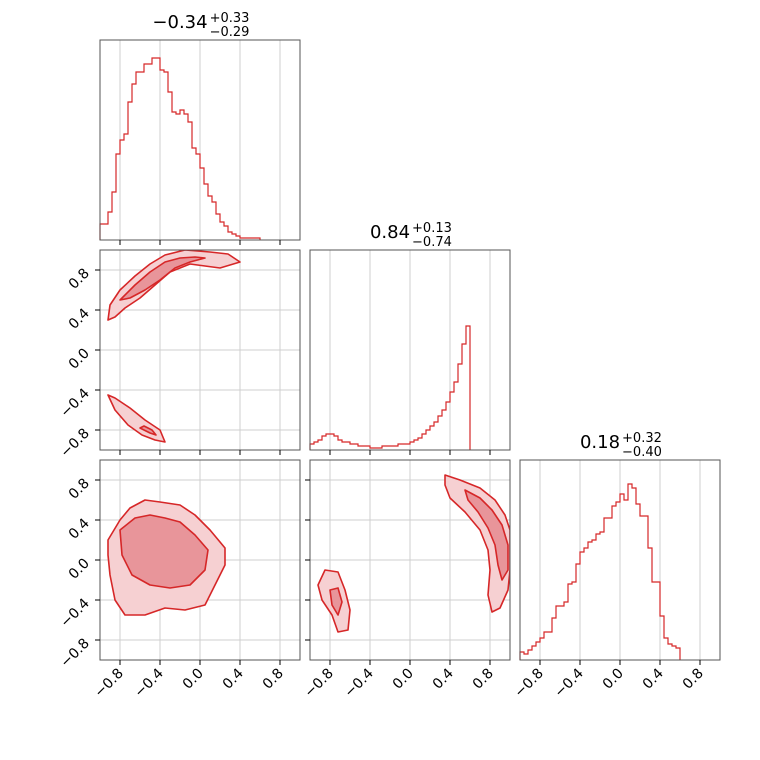 Image resolution: width=760 pixels, height=760 pixels. I want to click on hist-3-title: 0.18, so click(600, 442).